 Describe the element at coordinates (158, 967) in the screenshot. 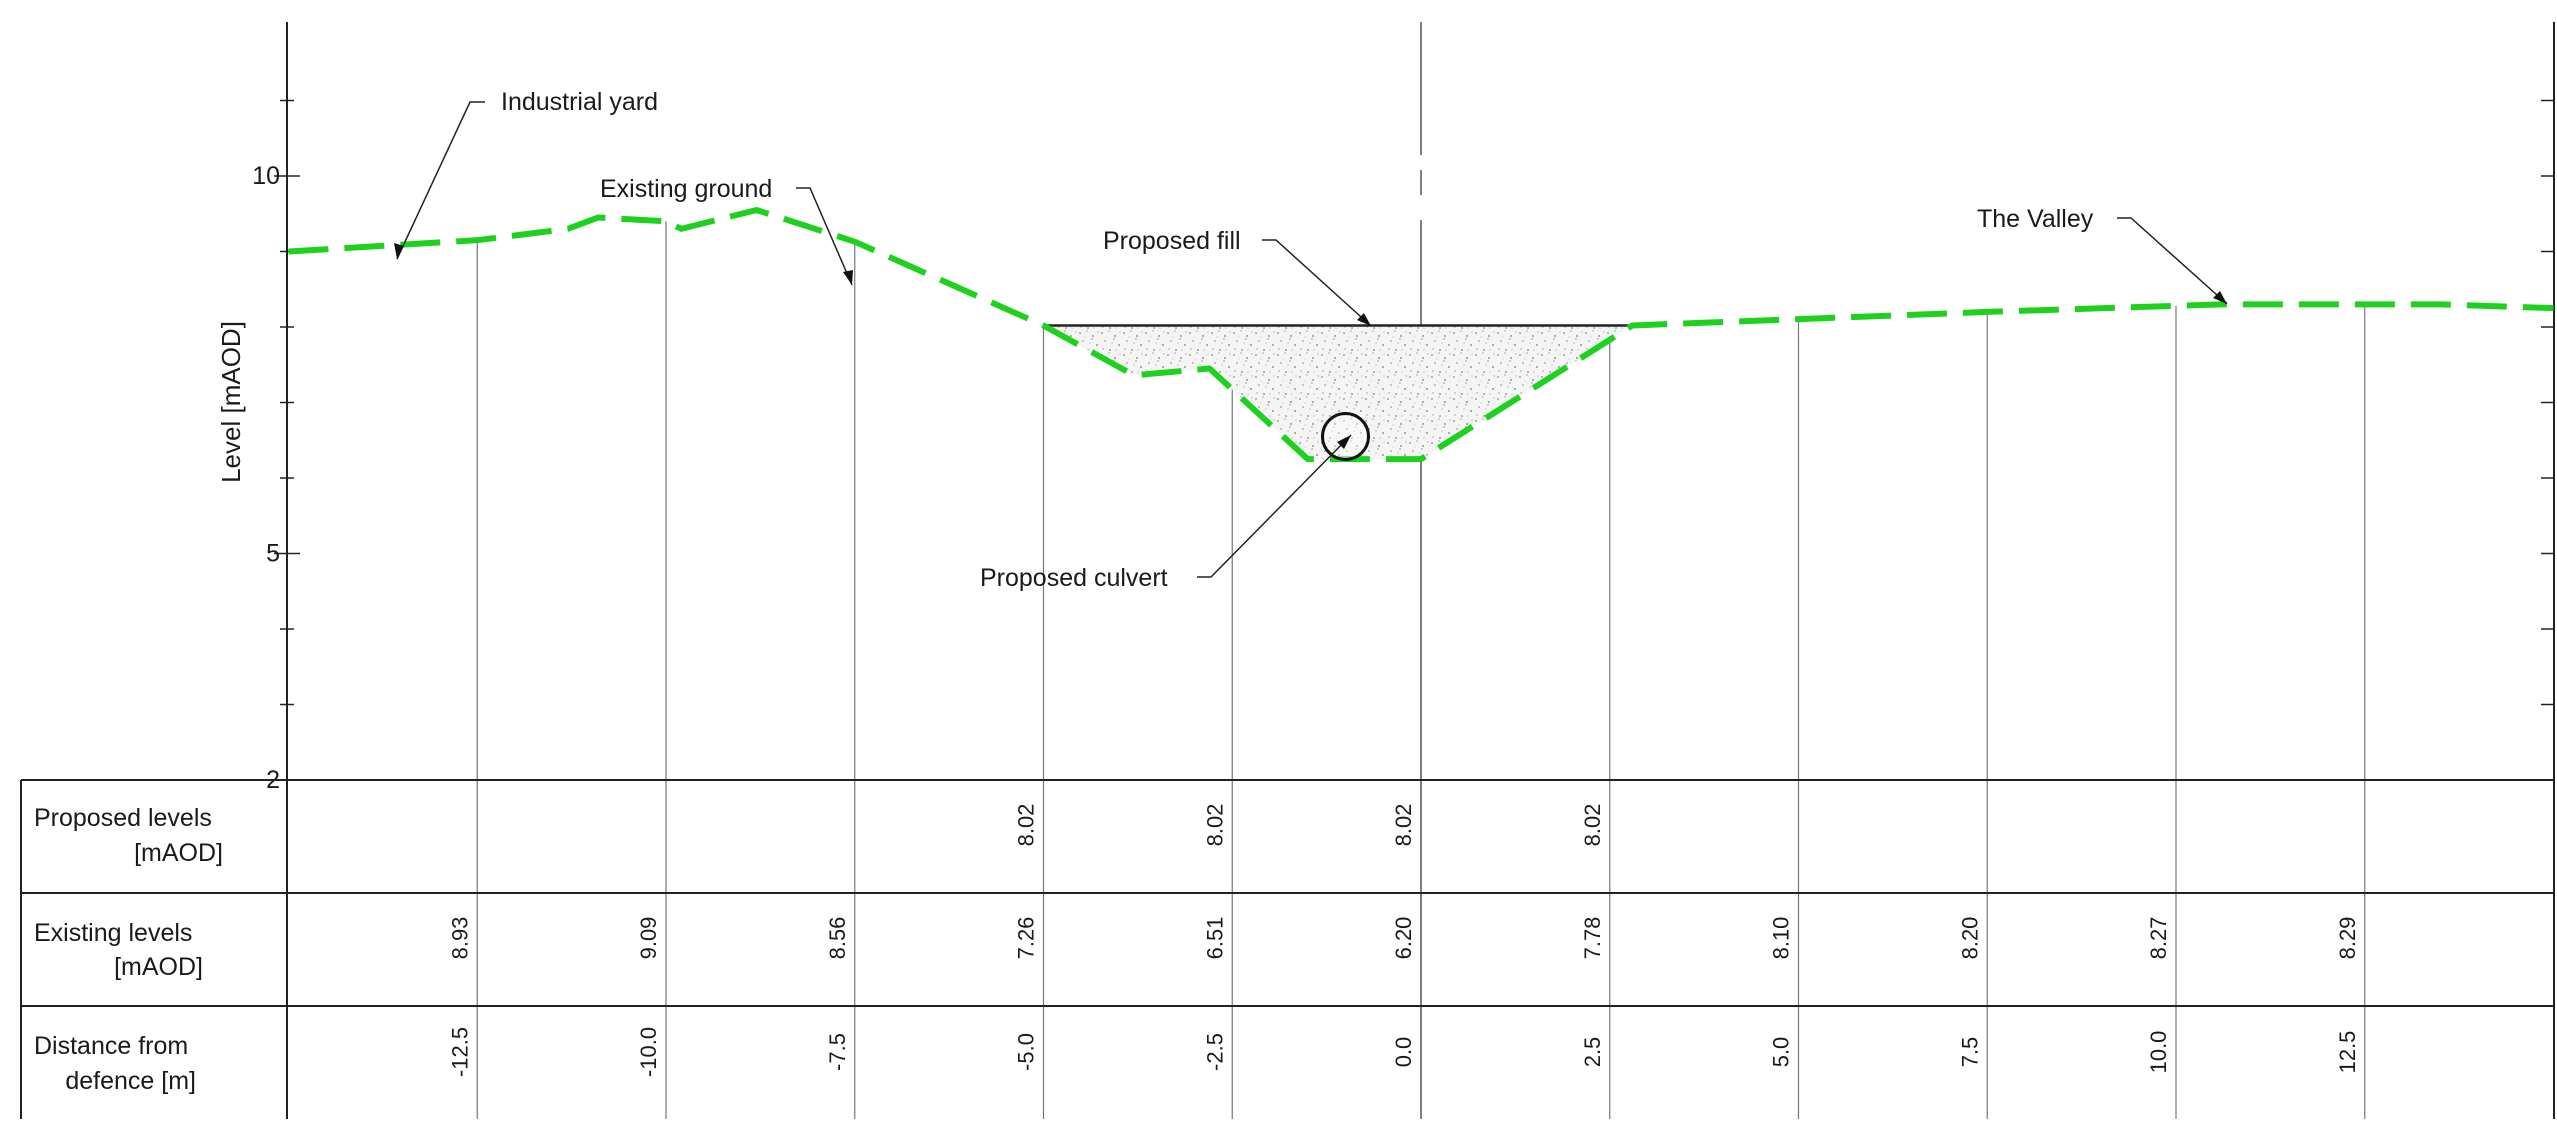

I see `row-label-existing-levels-unit: [mAOD]` at that location.